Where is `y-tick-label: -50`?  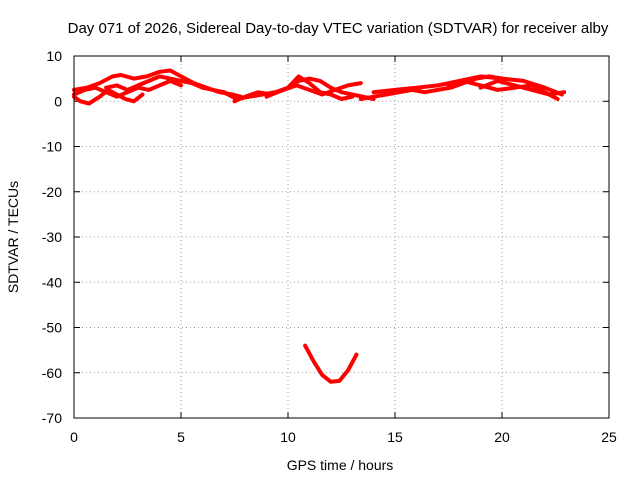
y-tick-label: -50 is located at coordinates (52, 328).